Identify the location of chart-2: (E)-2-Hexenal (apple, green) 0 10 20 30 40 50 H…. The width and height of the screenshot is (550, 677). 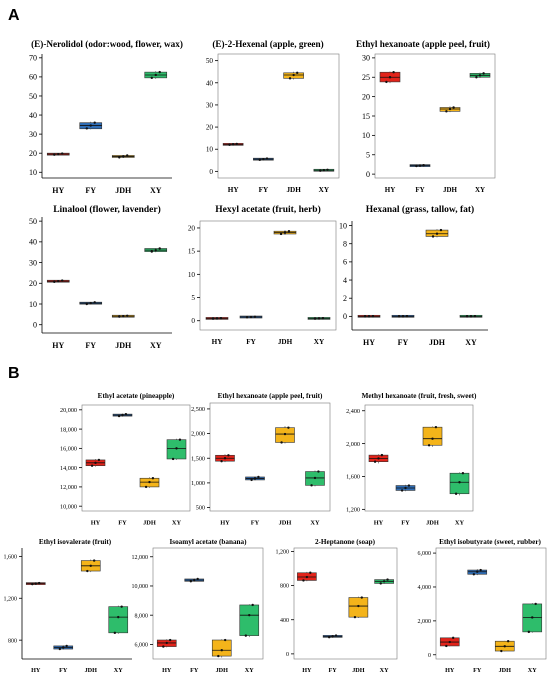
(273, 116).